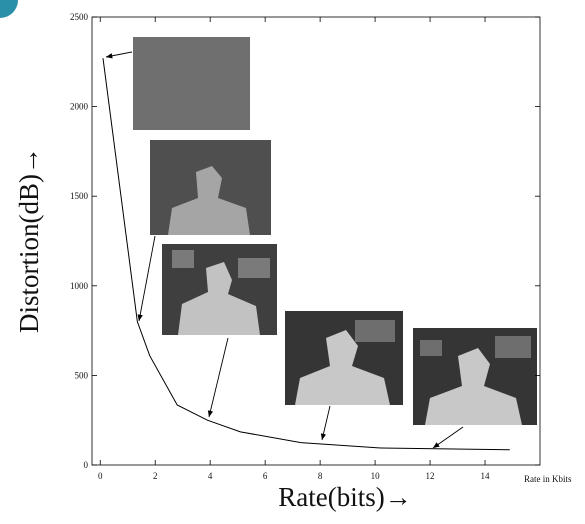 The image size is (585, 524). What do you see at coordinates (79, 17) in the screenshot?
I see `y-tick-label: 2500` at bounding box center [79, 17].